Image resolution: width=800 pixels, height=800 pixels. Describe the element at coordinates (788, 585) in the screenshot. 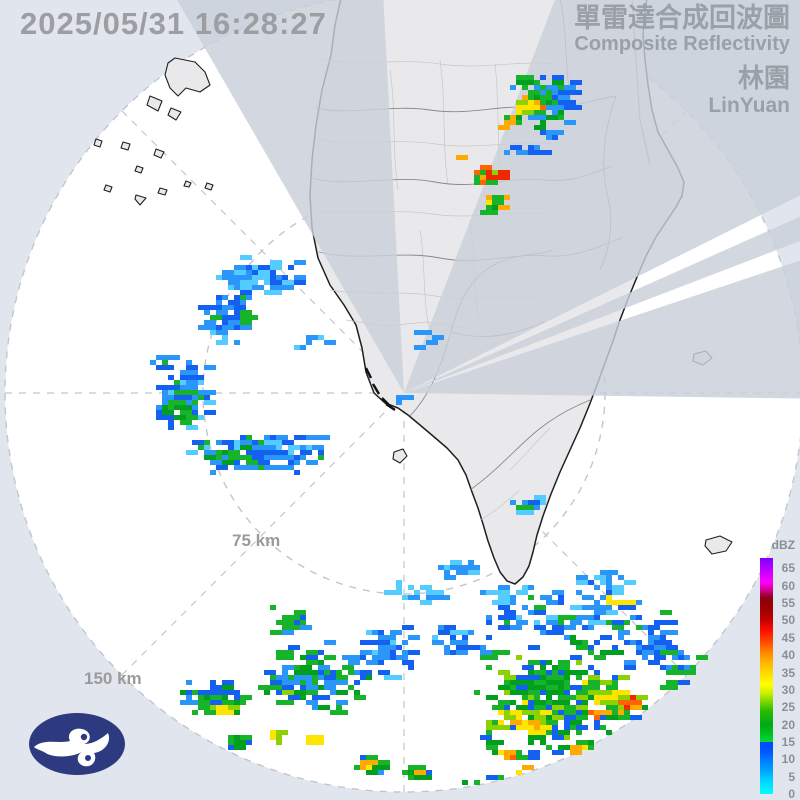

I see `legend-tick: 60` at that location.